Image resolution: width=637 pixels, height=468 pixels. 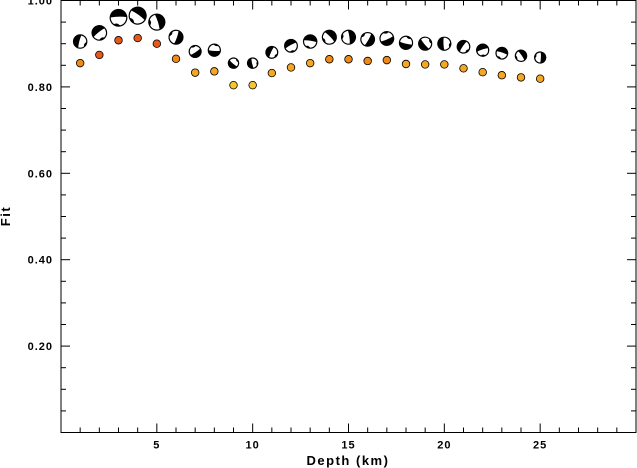 What do you see at coordinates (348, 446) in the screenshot?
I see `x-tick-label: 15` at bounding box center [348, 446].